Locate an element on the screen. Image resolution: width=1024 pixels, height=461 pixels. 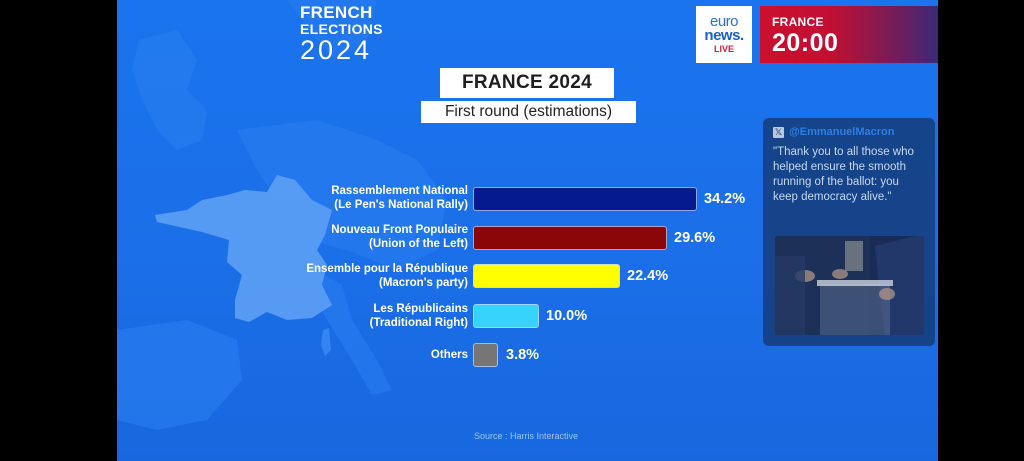
source-note: Source : Harris Interactive is located at coordinates (526, 436).